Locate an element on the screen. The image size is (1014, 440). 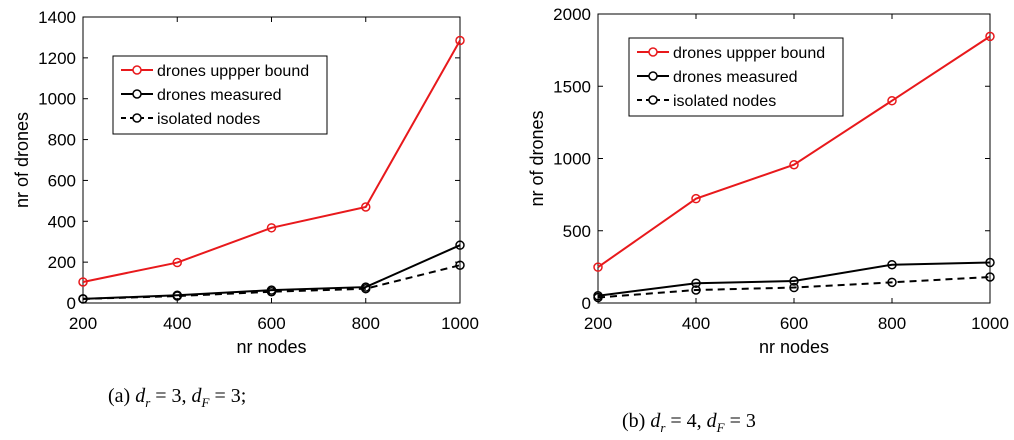
chart-b-legend-label-1: drones measured is located at coordinates (735, 77).